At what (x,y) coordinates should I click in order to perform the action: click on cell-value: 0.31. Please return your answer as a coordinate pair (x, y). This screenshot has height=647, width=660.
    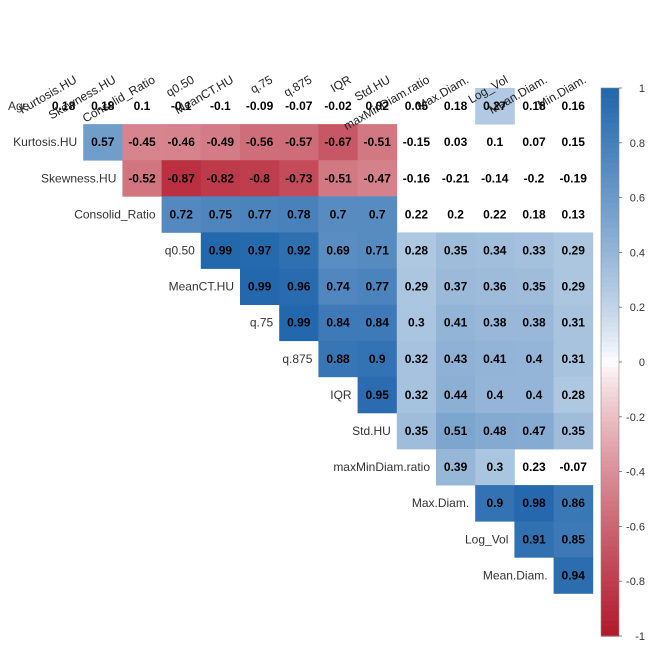
    Looking at the image, I should click on (574, 323).